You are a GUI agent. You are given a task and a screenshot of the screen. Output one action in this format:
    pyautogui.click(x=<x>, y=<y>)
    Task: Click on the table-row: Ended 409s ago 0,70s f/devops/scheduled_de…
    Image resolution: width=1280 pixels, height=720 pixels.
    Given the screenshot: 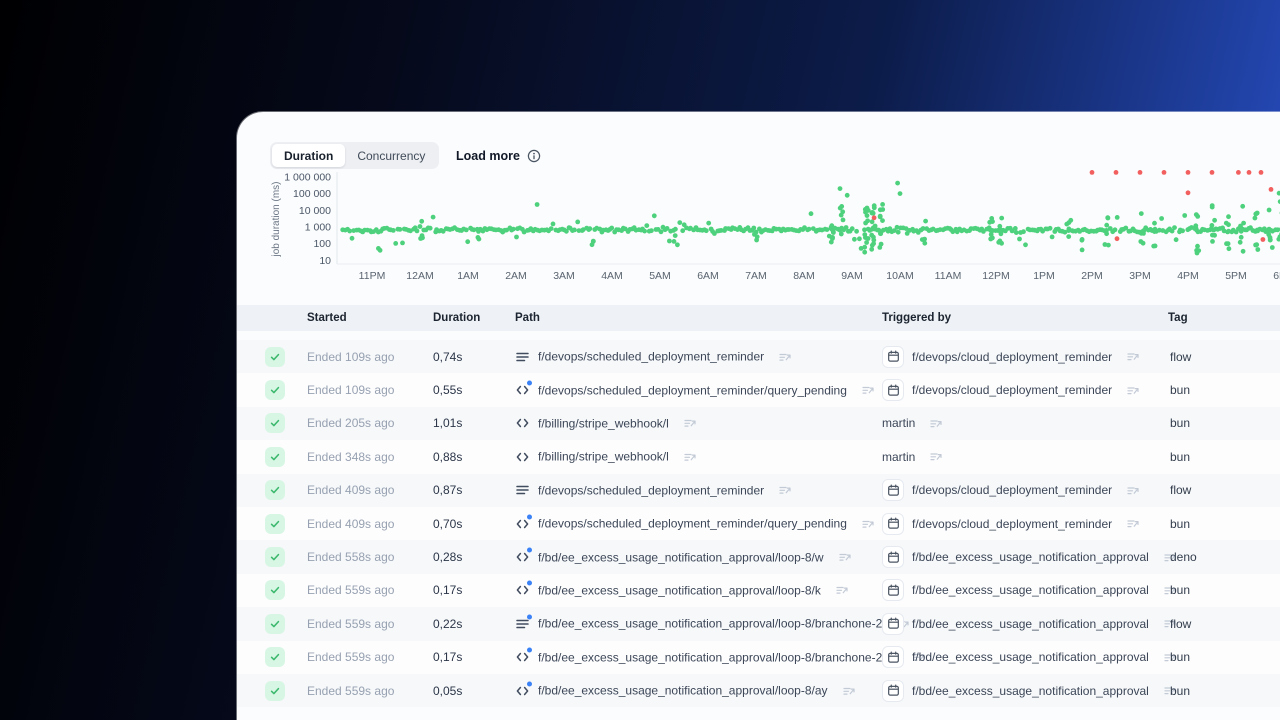 What is the action you would take?
    pyautogui.click(x=758, y=523)
    